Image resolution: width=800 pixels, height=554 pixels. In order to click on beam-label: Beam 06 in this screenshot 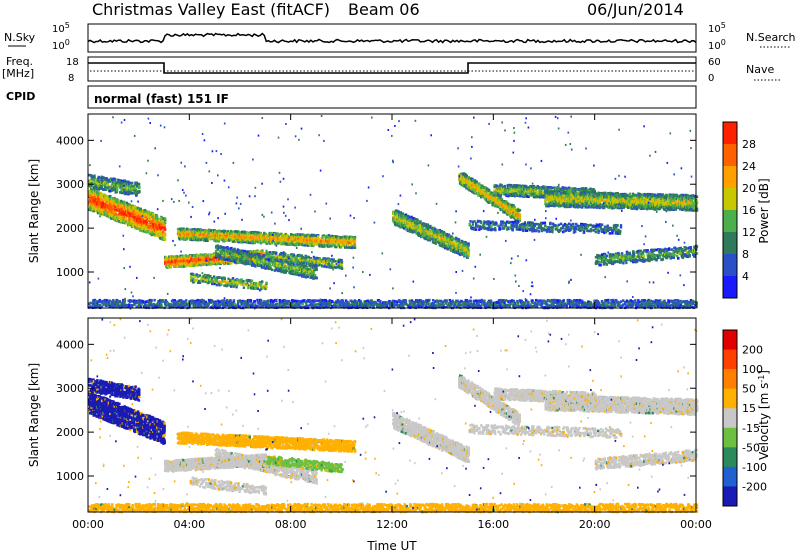, I will do `click(384, 9)`.